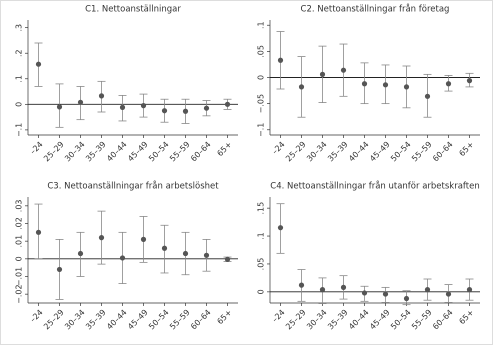  What do you see at coordinates (133, 10) in the screenshot?
I see `panel-title: C1. Nettoanställningar` at bounding box center [133, 10].